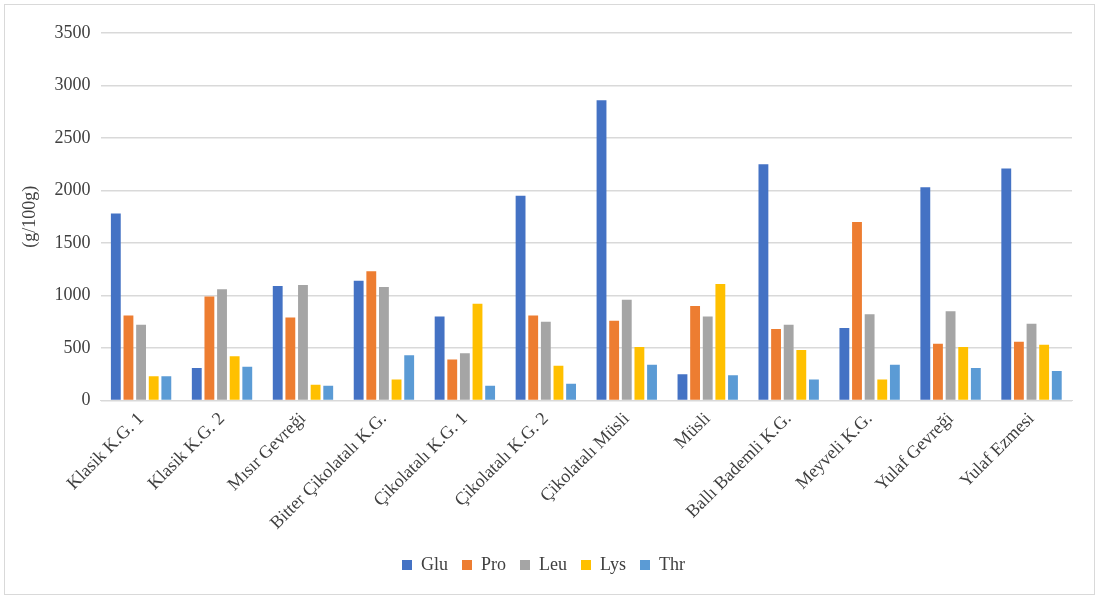 The height and width of the screenshot is (599, 1099). Describe the element at coordinates (72, 136) in the screenshot. I see `y-tick-label: 2500` at that location.